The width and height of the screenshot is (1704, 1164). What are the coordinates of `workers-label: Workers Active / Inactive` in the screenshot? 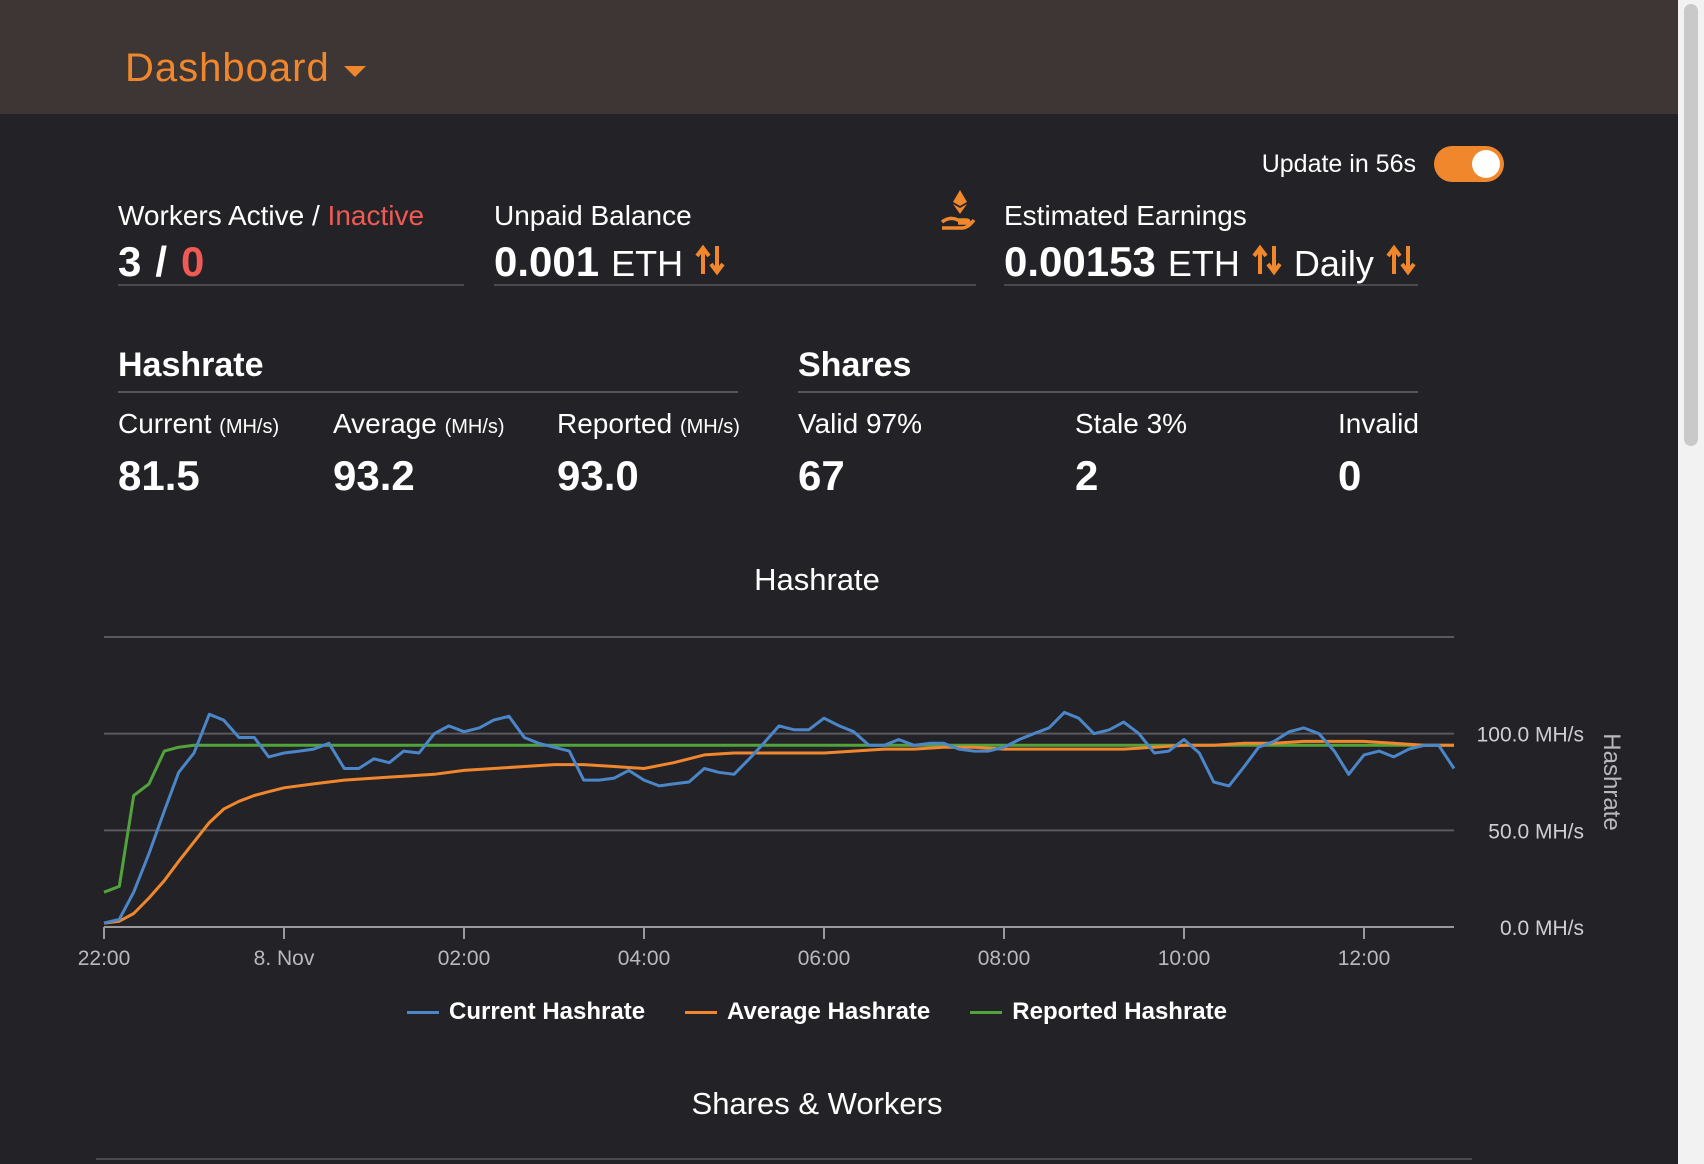 It's located at (271, 215).